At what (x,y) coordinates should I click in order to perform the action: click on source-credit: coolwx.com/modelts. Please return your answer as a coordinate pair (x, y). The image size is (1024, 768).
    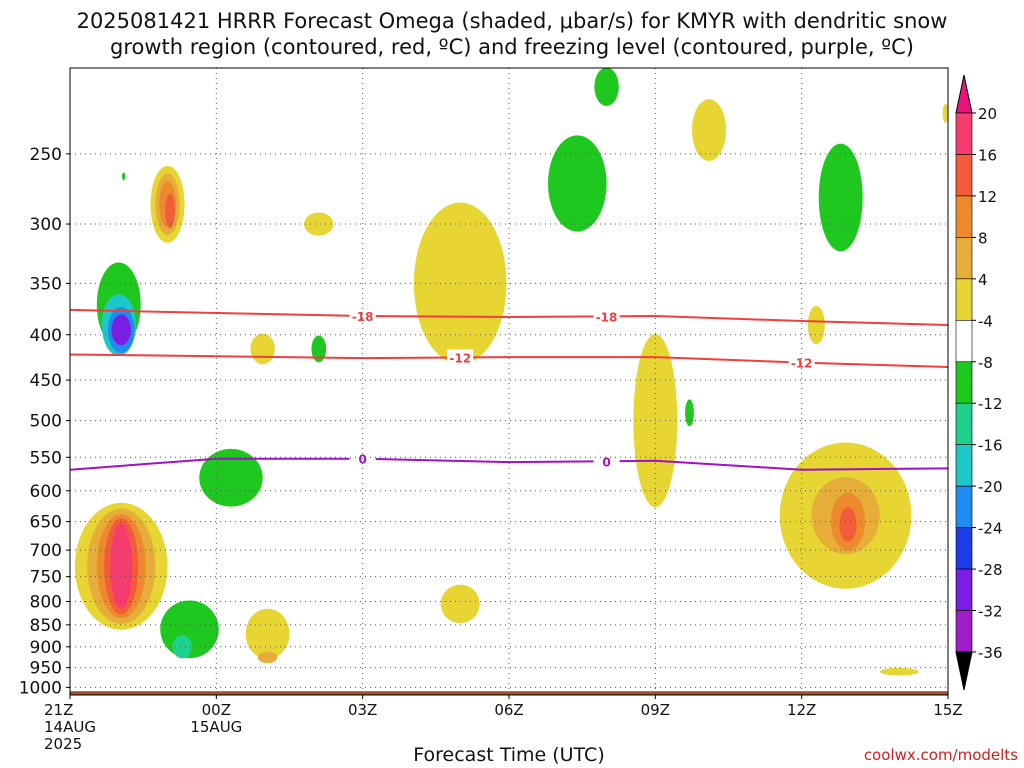
    Looking at the image, I should click on (940, 755).